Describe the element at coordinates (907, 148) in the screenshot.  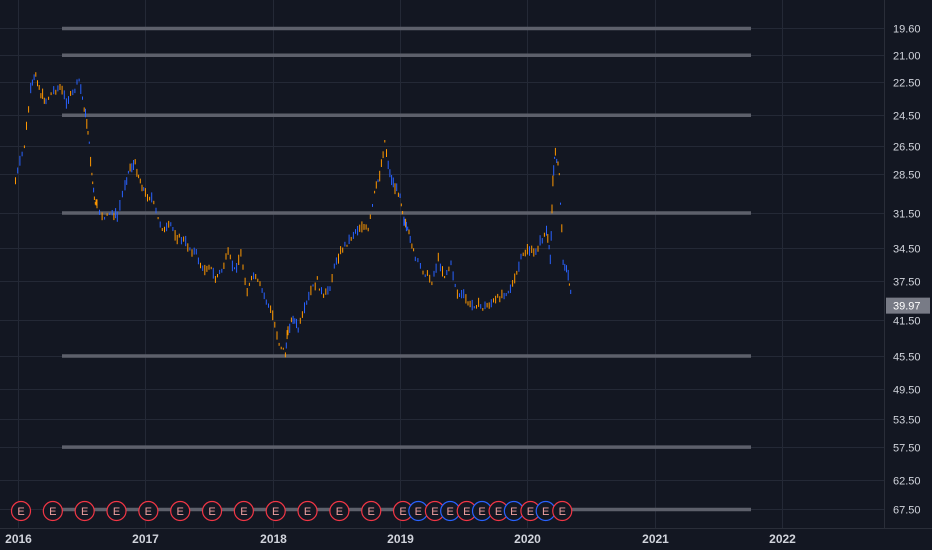
I see `price-tick-label: 26.50` at that location.